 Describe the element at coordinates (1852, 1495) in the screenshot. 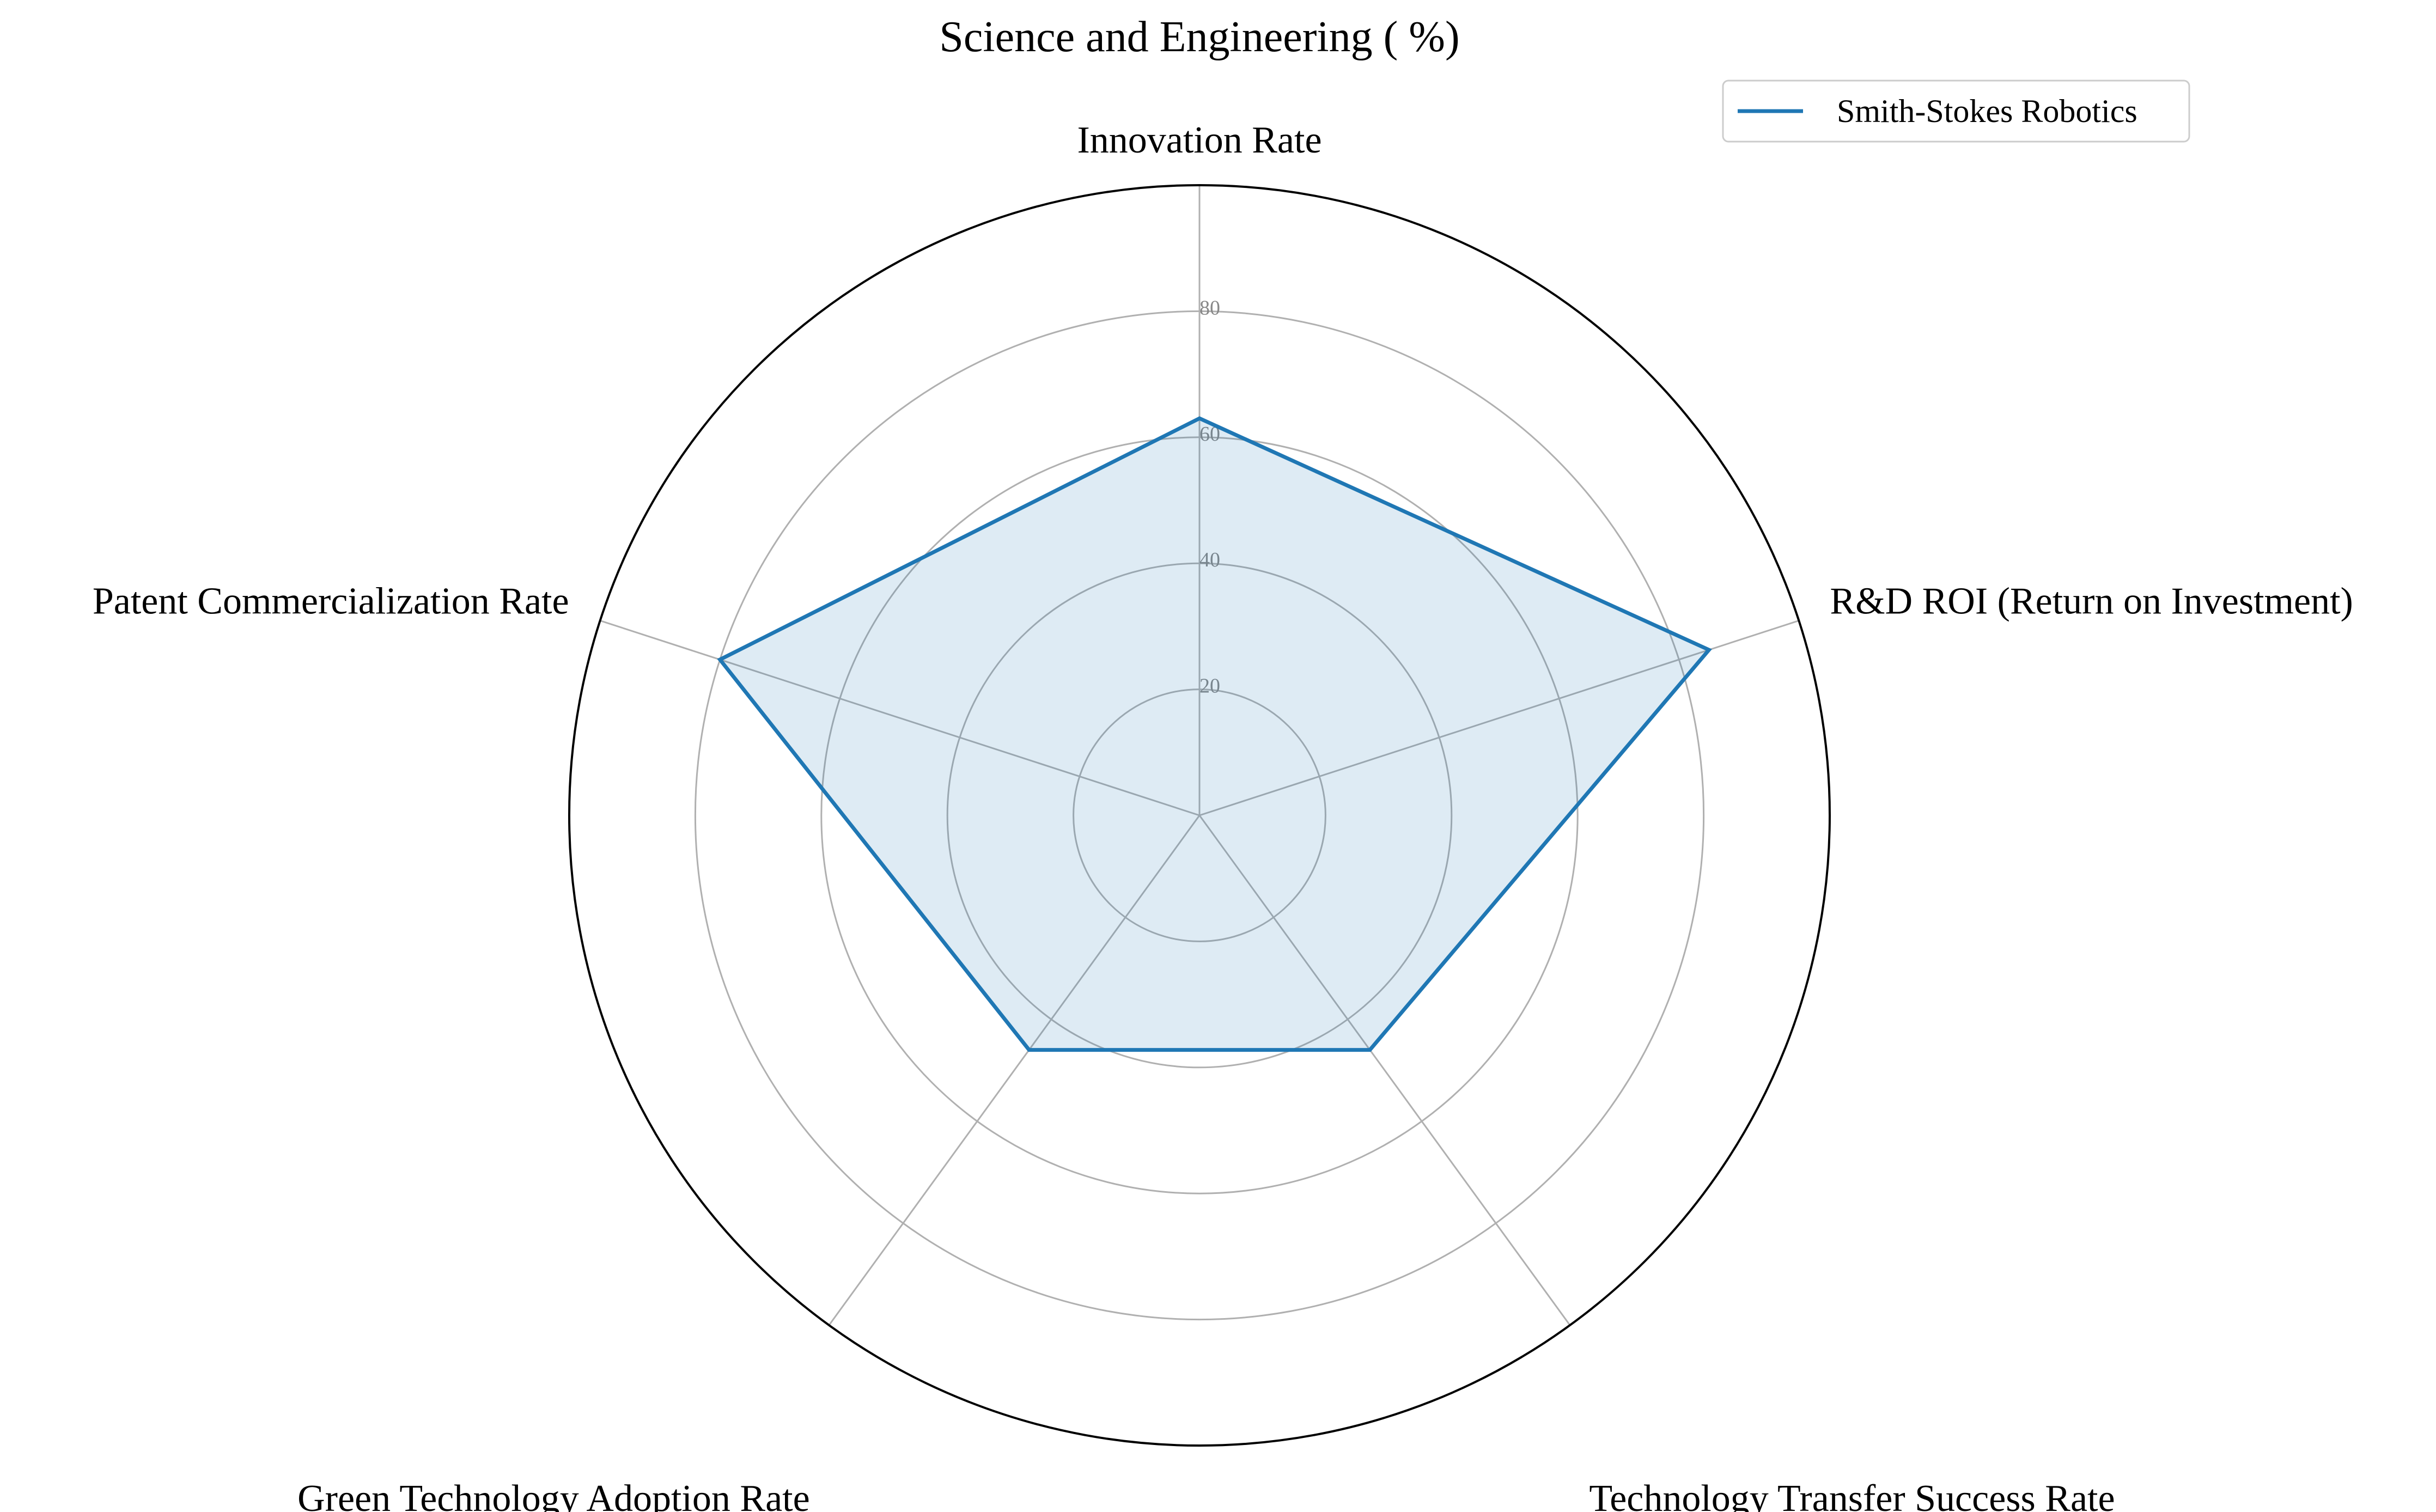

I see `axis-label-2: Technology Transfer Success Rate` at that location.